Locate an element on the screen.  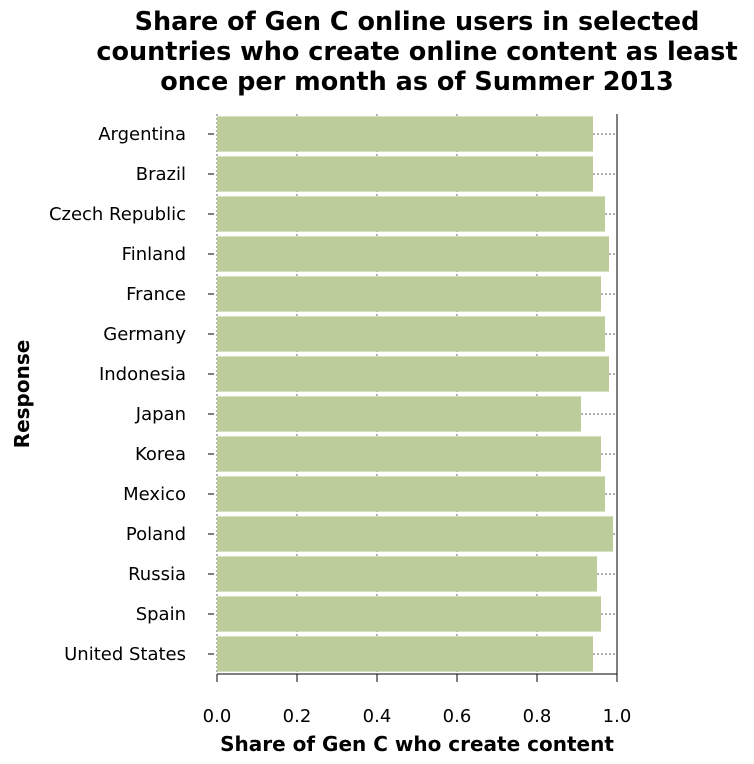
x-tick-label: 1.0 is located at coordinates (617, 716).